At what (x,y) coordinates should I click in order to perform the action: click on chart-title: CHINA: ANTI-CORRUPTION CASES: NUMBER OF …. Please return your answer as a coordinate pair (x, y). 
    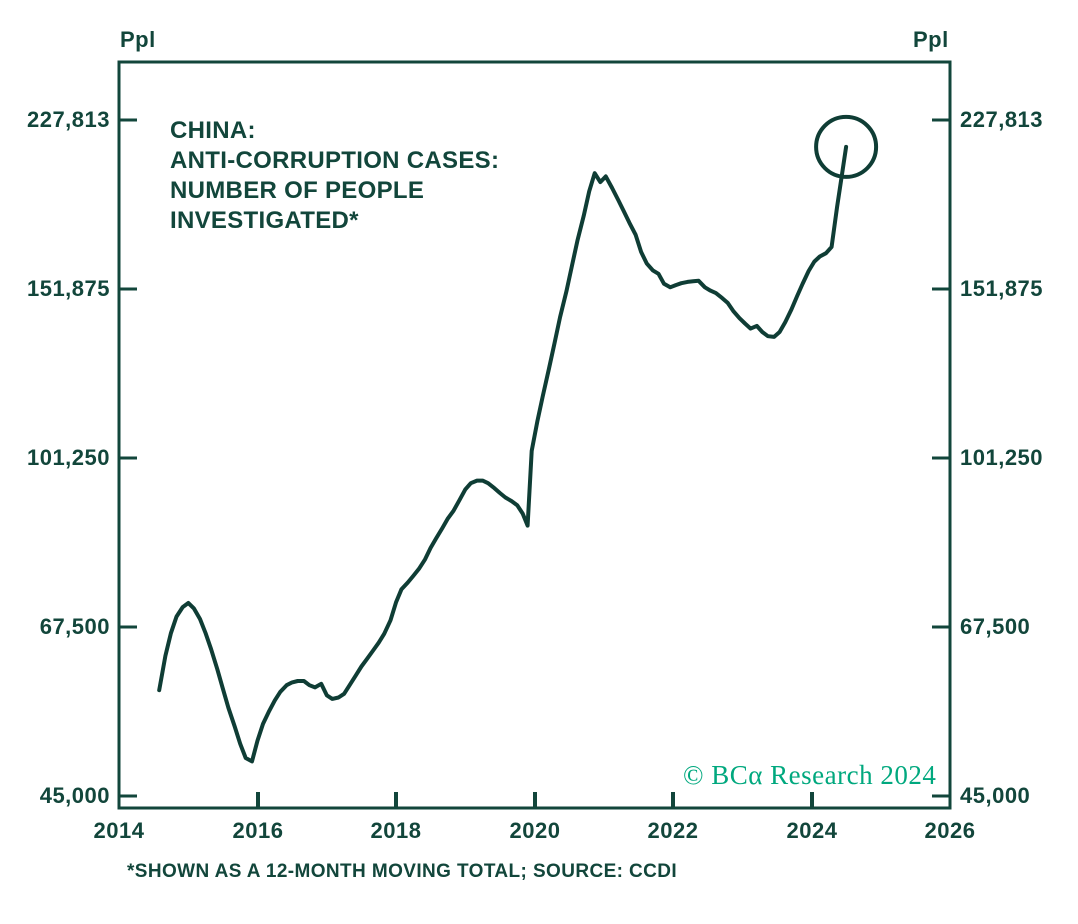
    Looking at the image, I should click on (334, 176).